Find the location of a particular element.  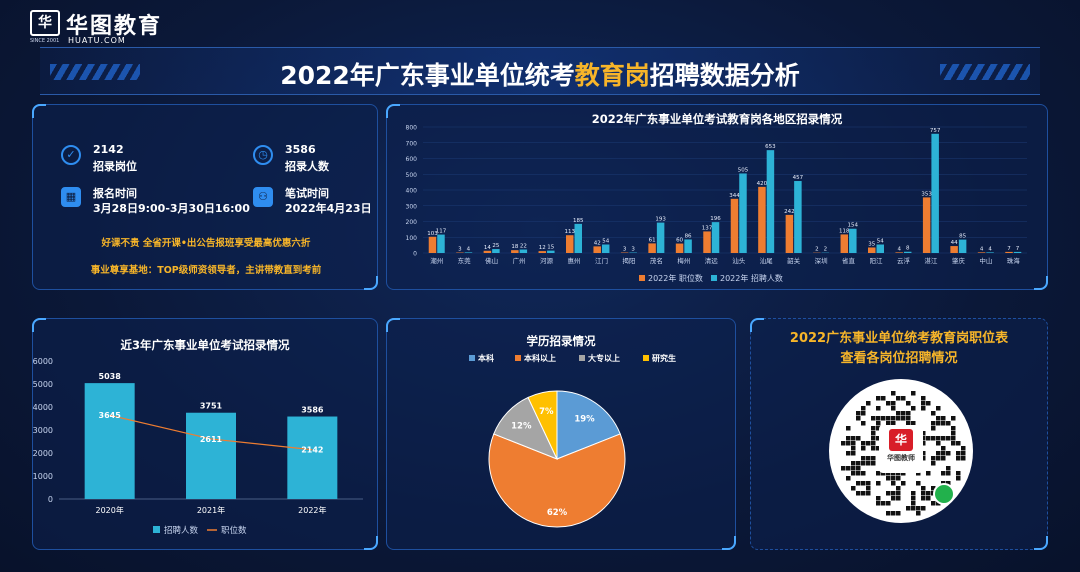

x-tick-label: 清远 is located at coordinates (712, 260).